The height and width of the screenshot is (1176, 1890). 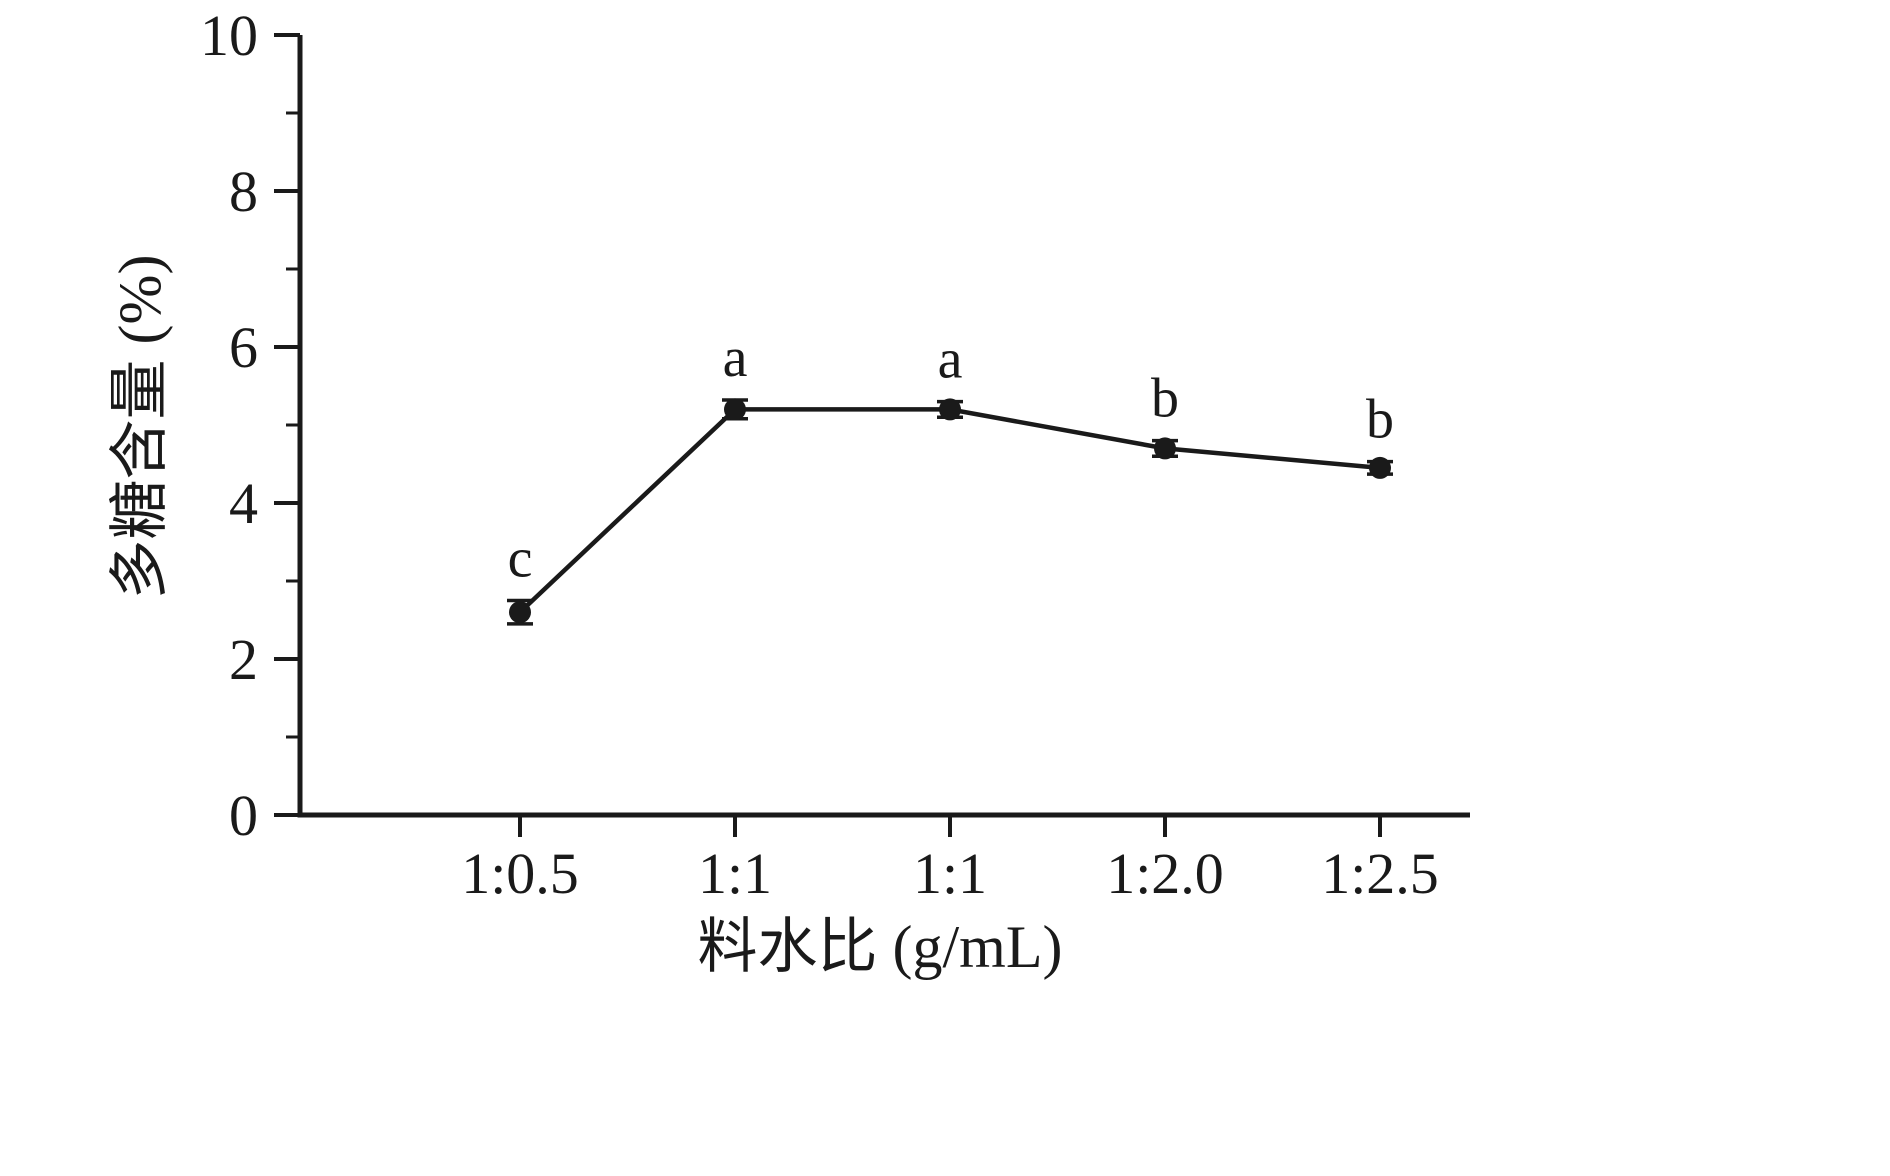 I want to click on y-axis-title: 多糖含量 (%), so click(x=140, y=427).